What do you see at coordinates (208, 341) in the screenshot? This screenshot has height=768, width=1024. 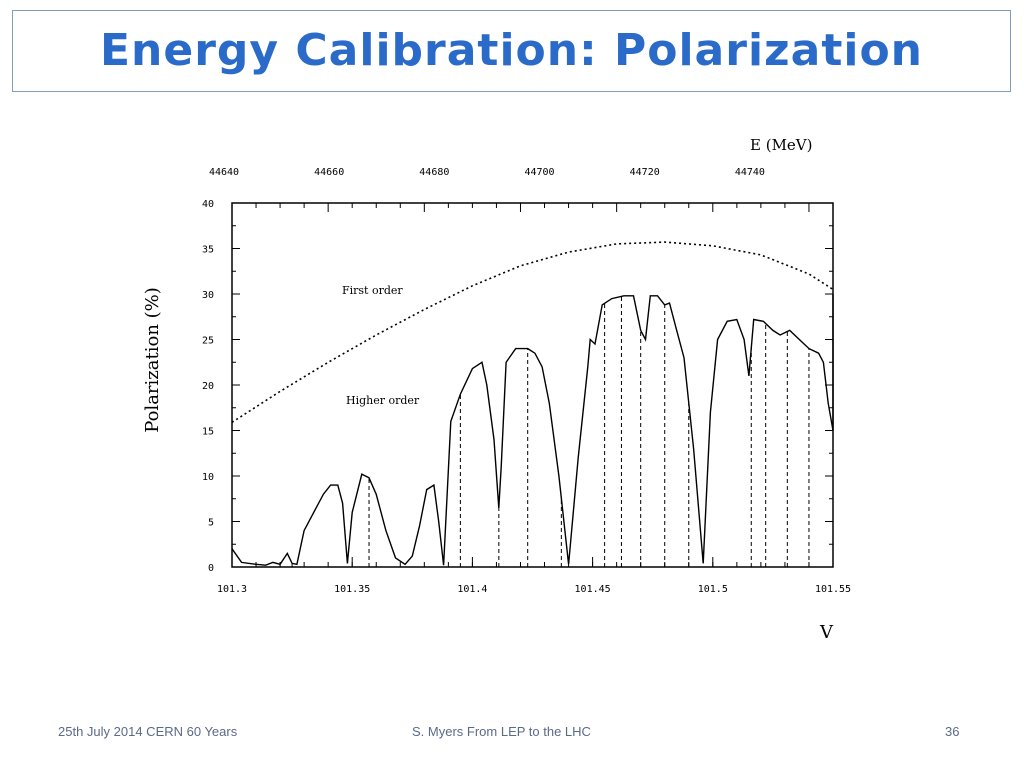 I see `y-tick-label: 25` at bounding box center [208, 341].